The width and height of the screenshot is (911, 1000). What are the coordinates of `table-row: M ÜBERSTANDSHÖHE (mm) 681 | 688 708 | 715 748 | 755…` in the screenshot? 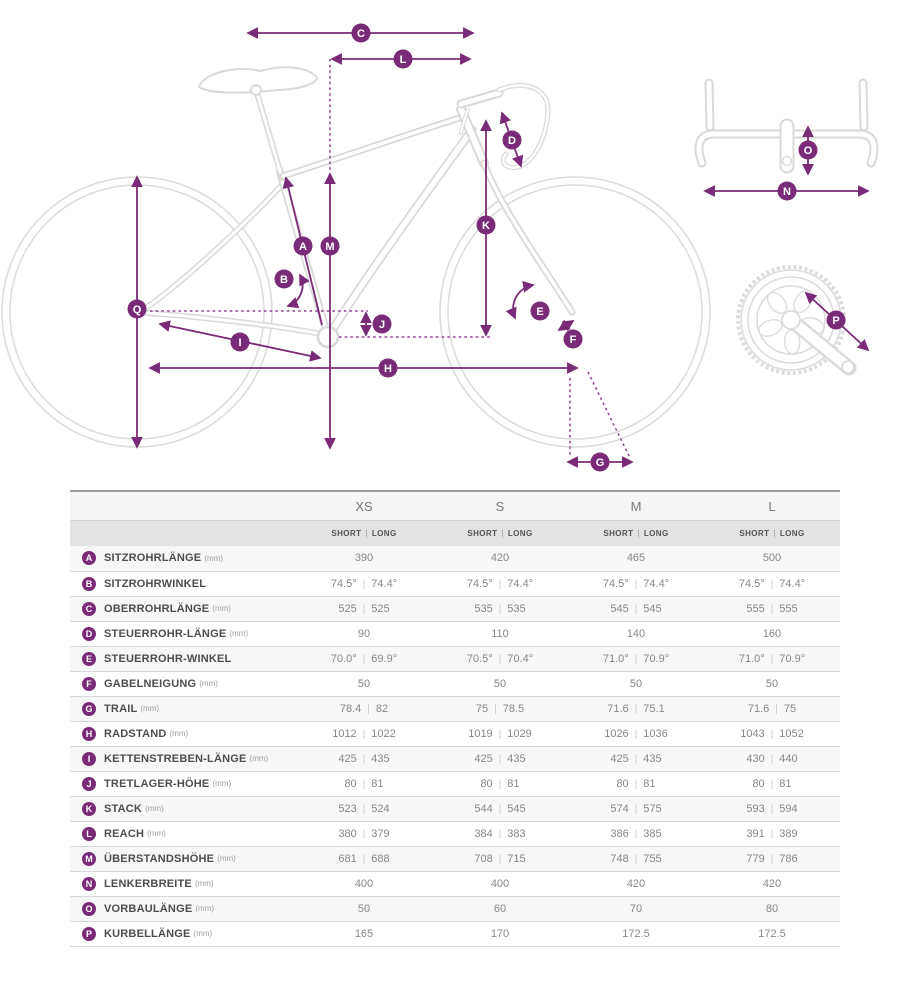 It's located at (455, 858).